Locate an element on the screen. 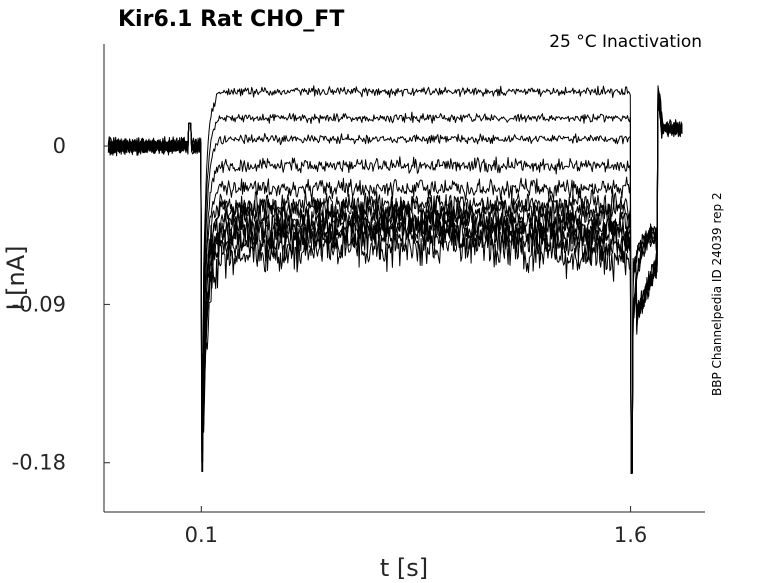  chart-subtitle: 25 °C Inactivation is located at coordinates (625, 42).